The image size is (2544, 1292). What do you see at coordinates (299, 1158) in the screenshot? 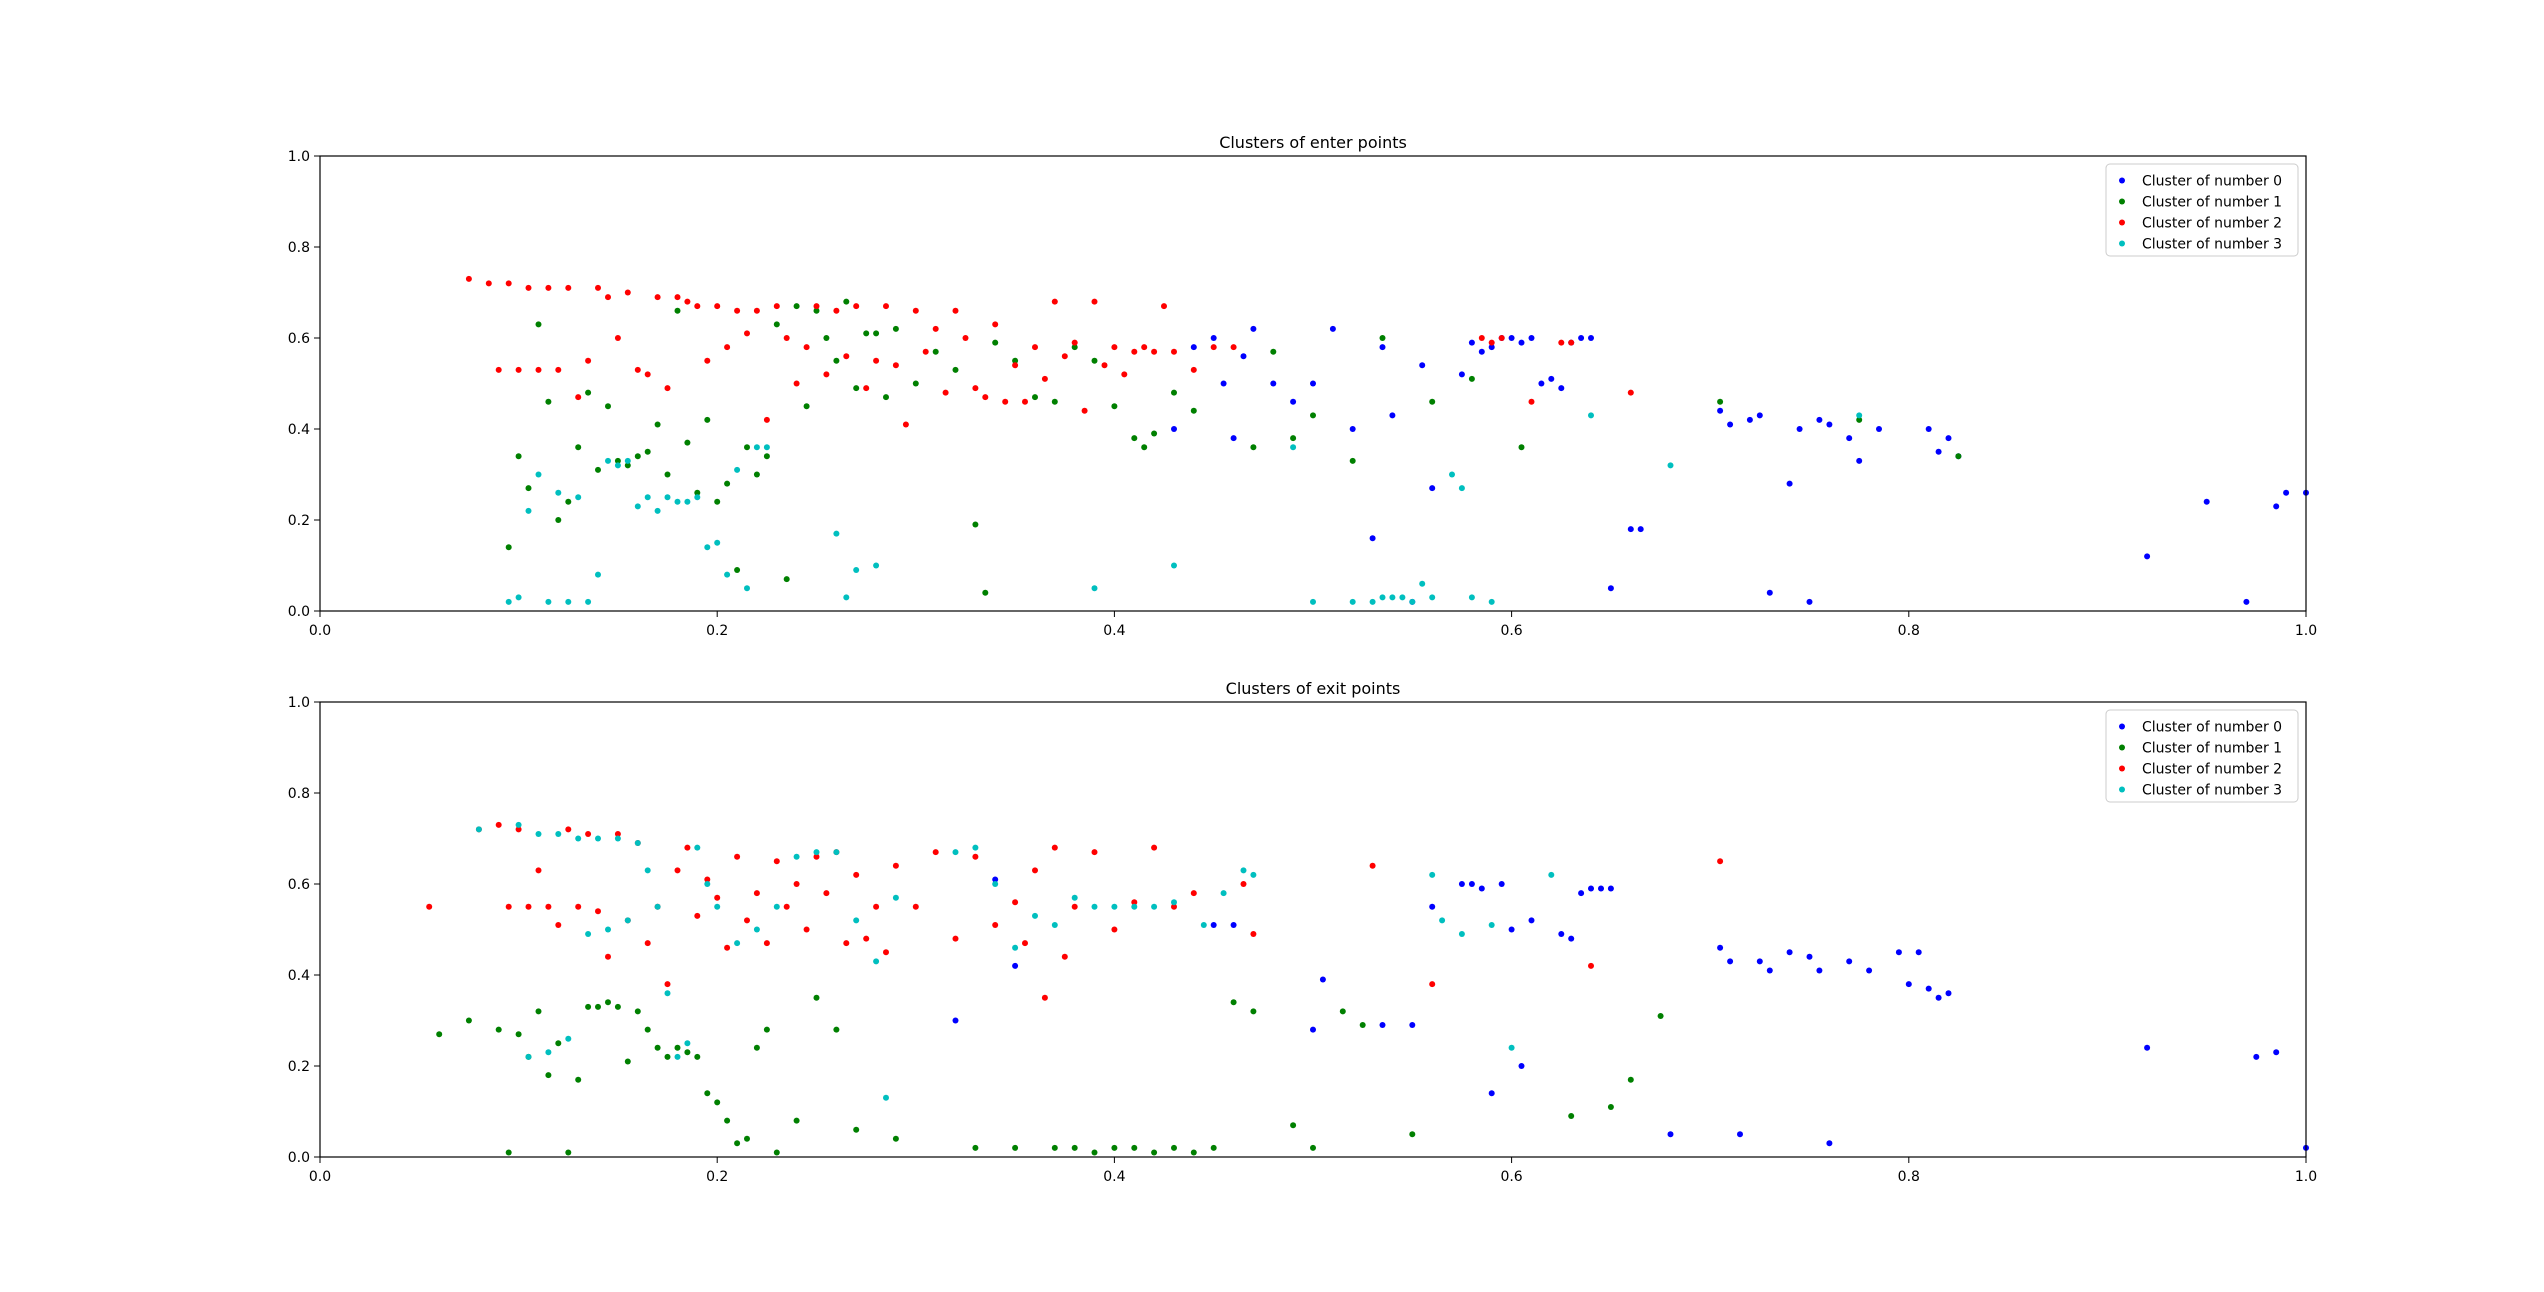
I see `y-tick-label: 0.0` at bounding box center [299, 1158].